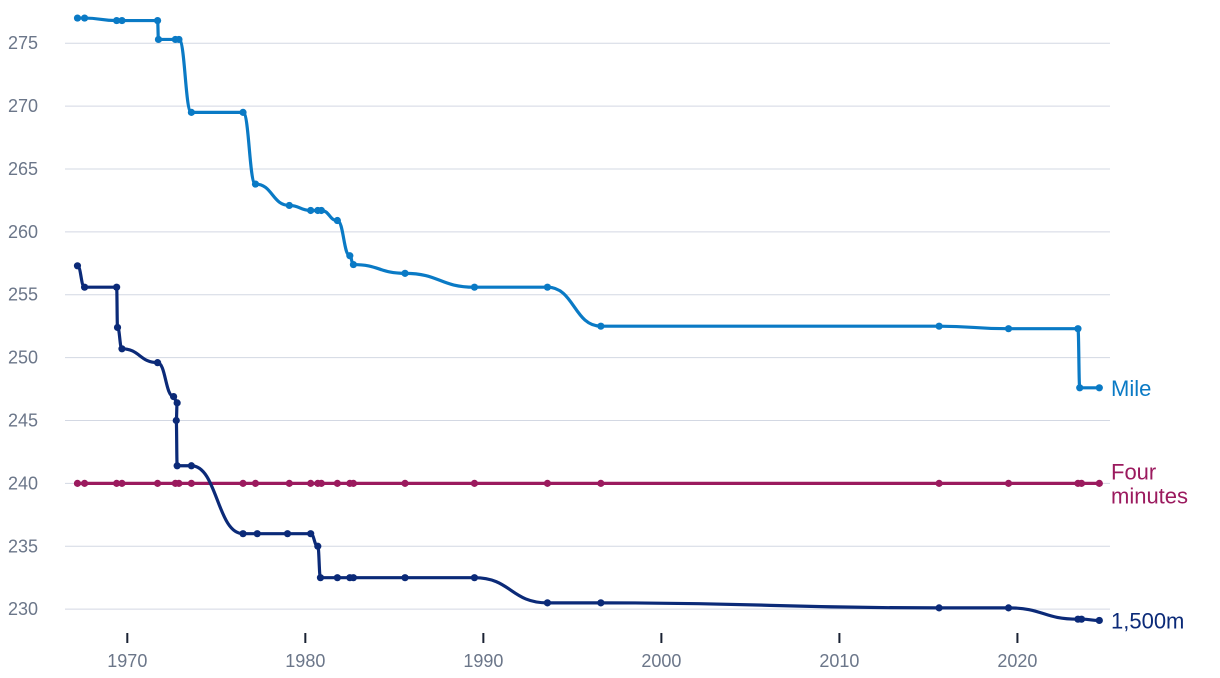 Image resolution: width=1220 pixels, height=678 pixels. What do you see at coordinates (1017, 661) in the screenshot?
I see `x-tick-label: 2020` at bounding box center [1017, 661].